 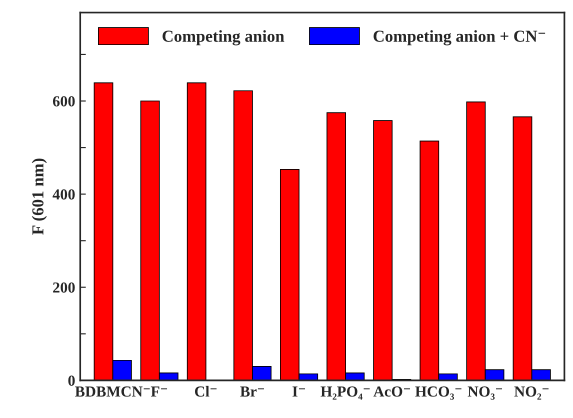 I want to click on legend-label: Competing anion, so click(x=223, y=38).